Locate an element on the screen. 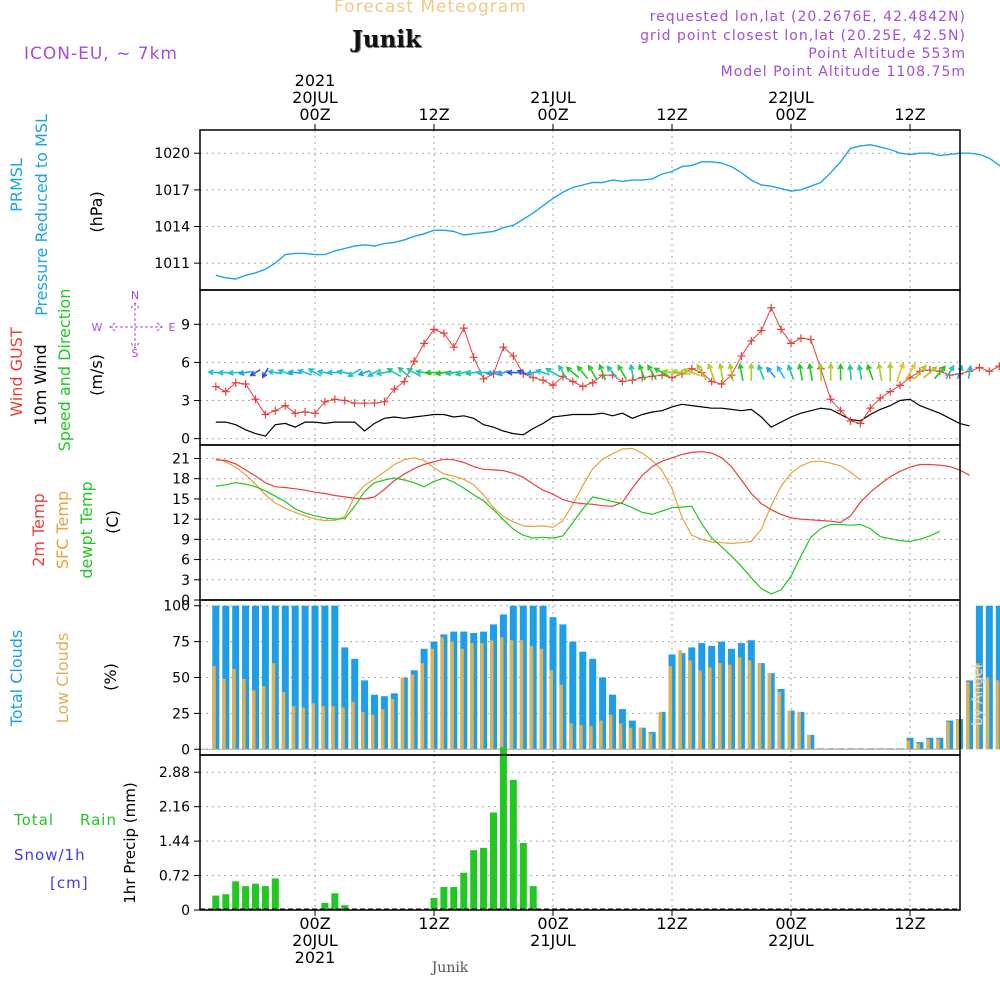  compass-e: E is located at coordinates (172, 327).